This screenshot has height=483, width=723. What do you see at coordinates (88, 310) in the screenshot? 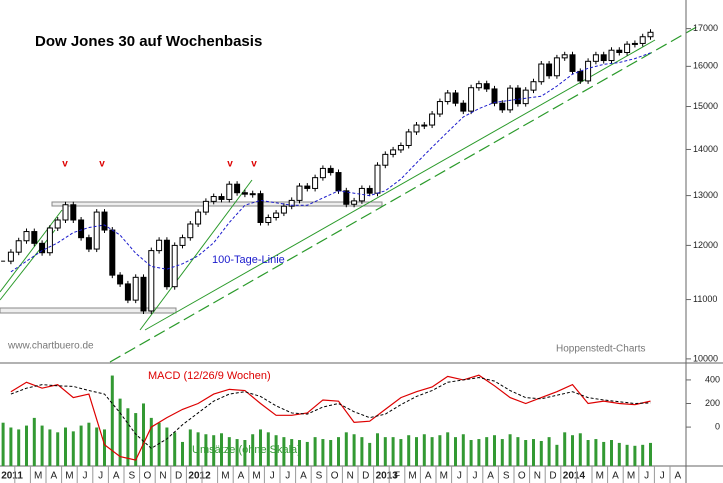
I see `support-band` at bounding box center [88, 310].